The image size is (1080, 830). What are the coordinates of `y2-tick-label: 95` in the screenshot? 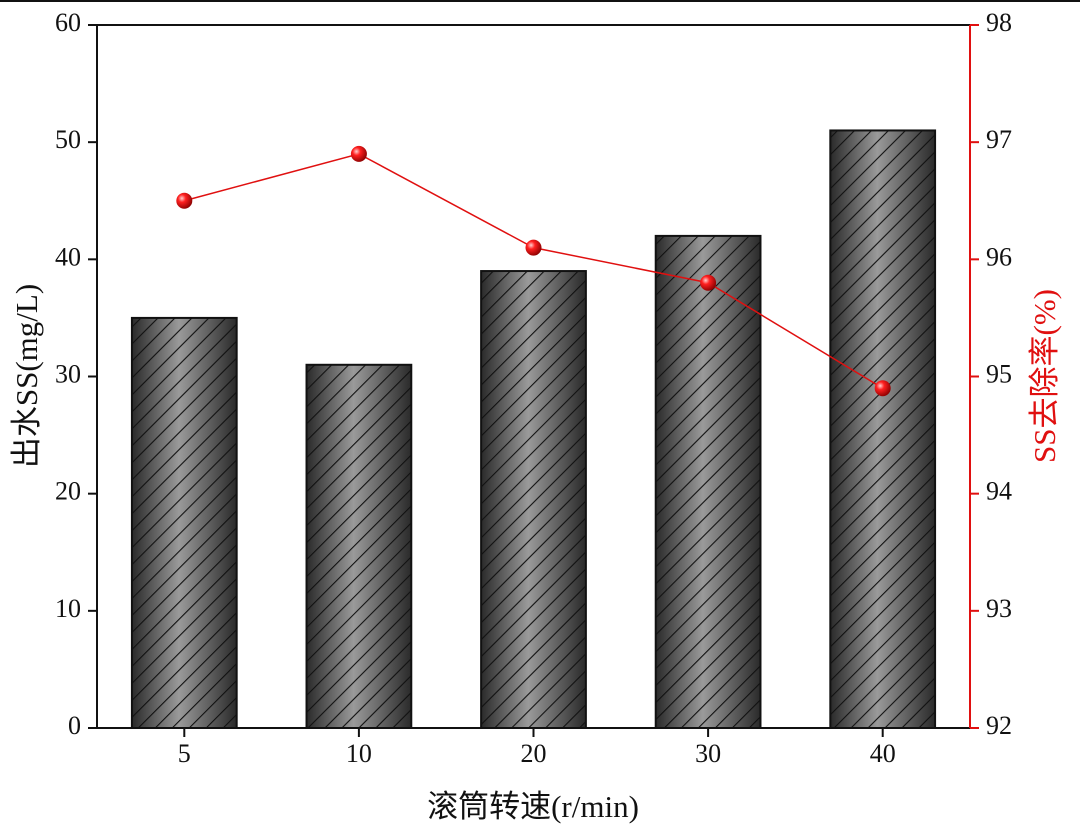 It's located at (999, 373).